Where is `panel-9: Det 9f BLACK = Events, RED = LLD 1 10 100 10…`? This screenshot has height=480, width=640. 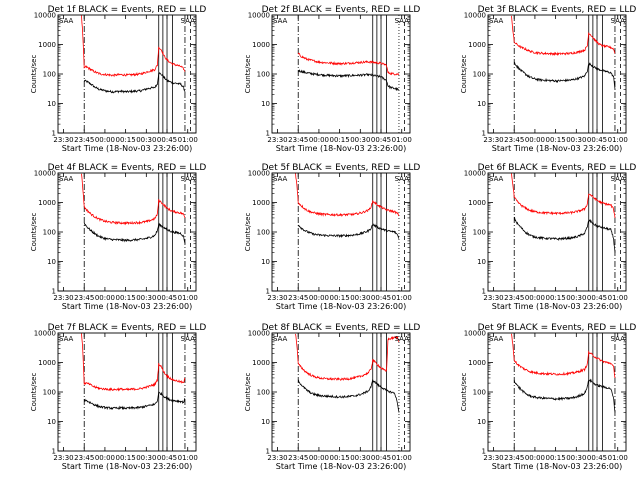 panel-9: Det 9f BLACK = Events, RED = LLD 1 10 100 10… is located at coordinates (548, 397).